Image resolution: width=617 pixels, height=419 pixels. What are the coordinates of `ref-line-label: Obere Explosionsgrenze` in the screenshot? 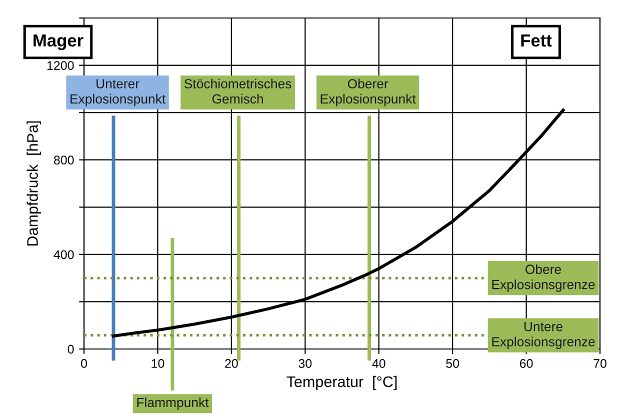 It's located at (543, 278).